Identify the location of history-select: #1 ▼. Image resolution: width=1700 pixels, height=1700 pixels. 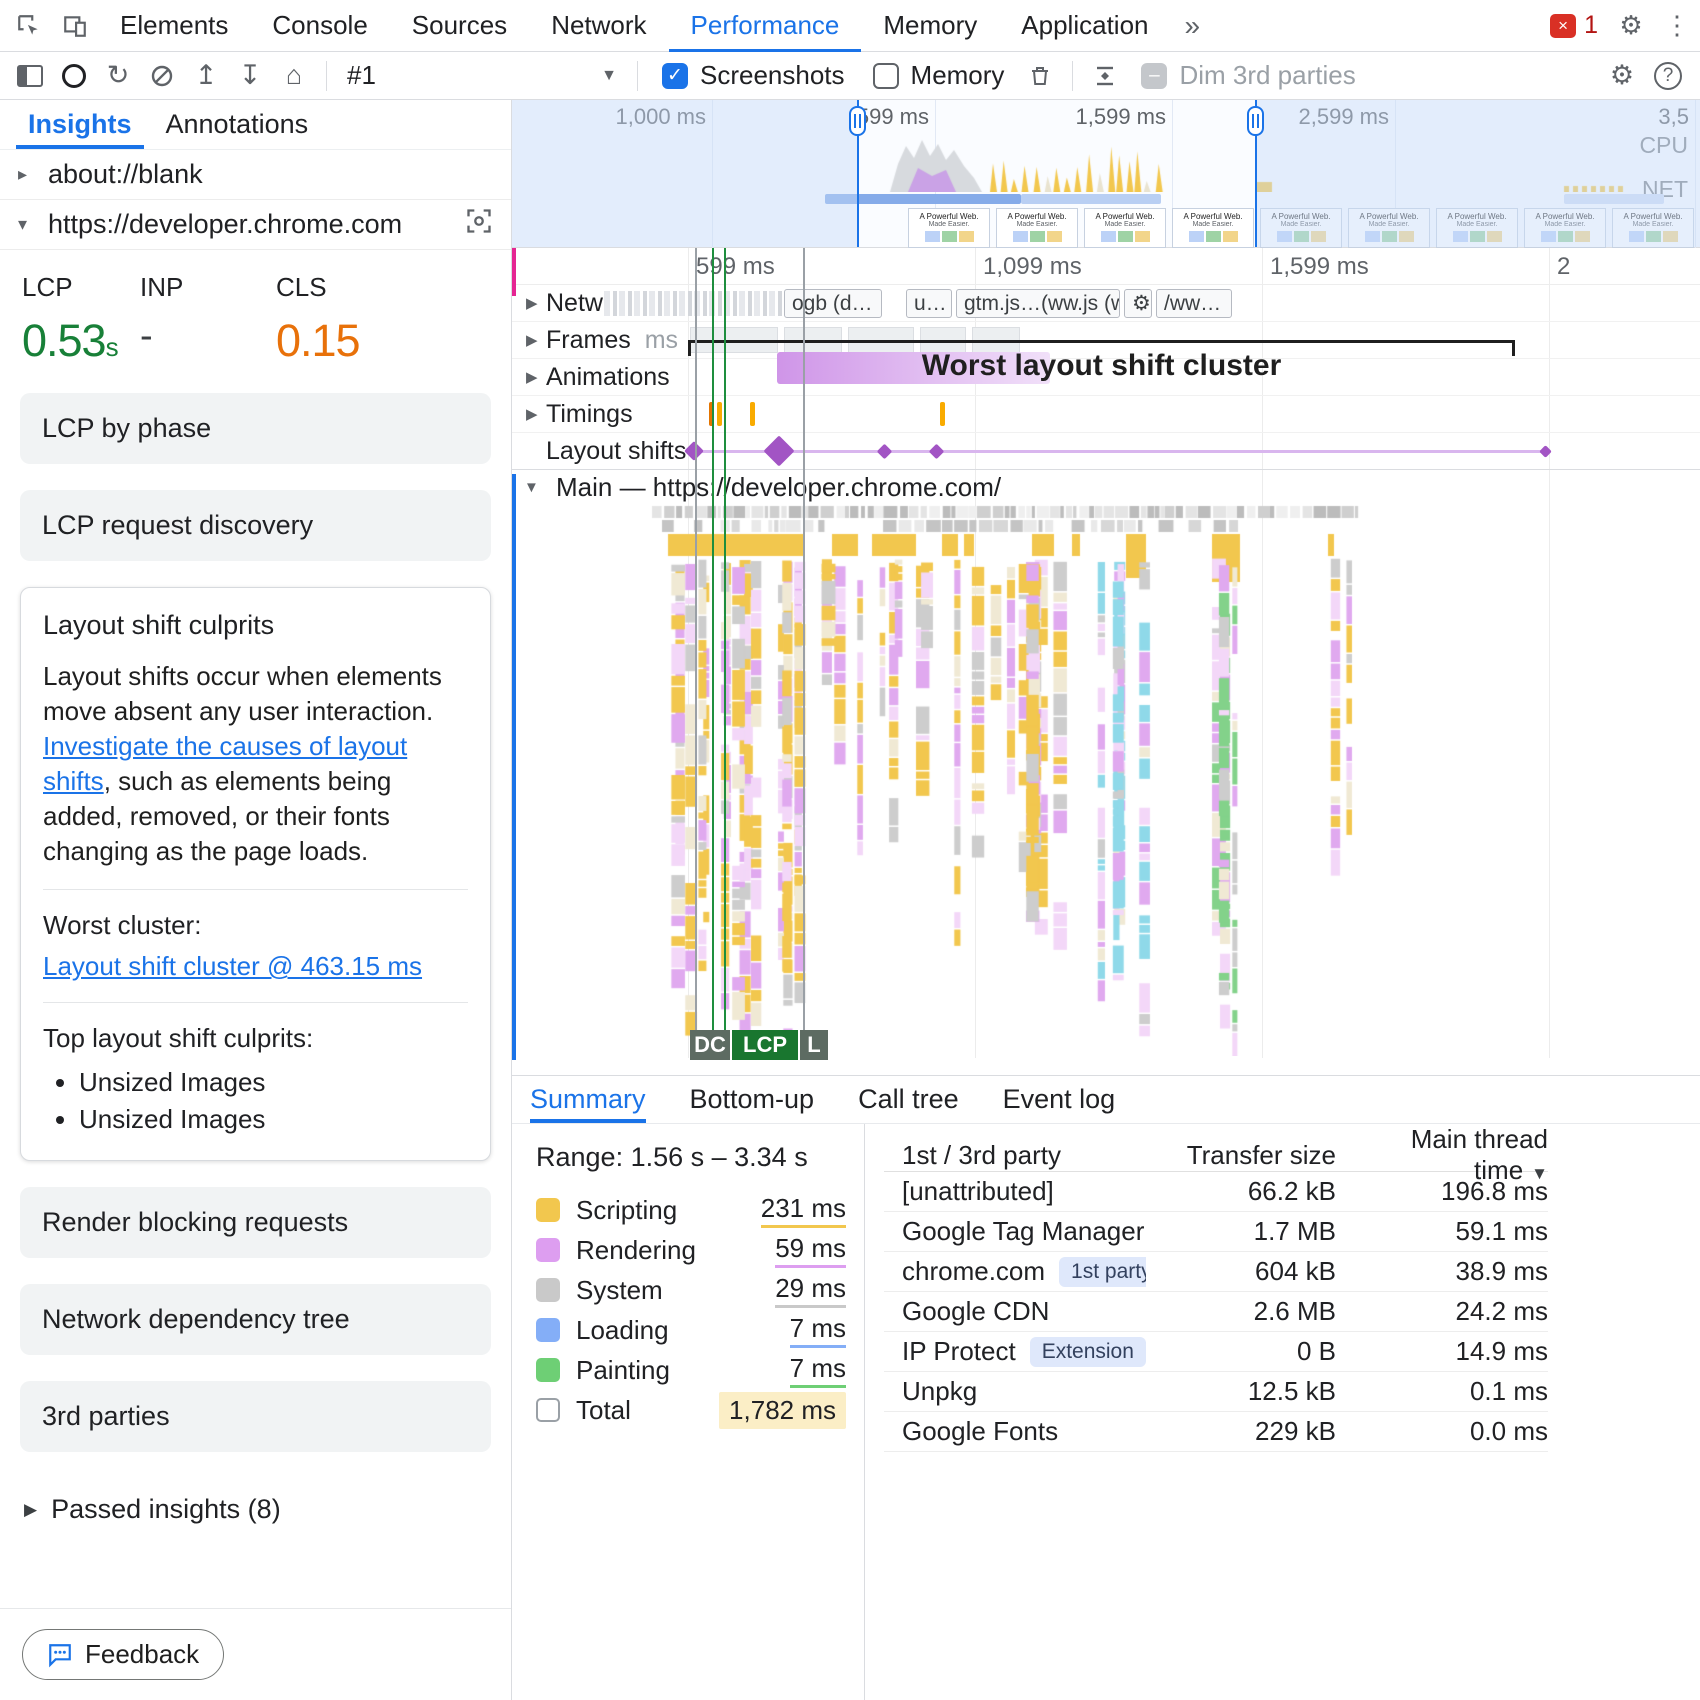
(482, 75).